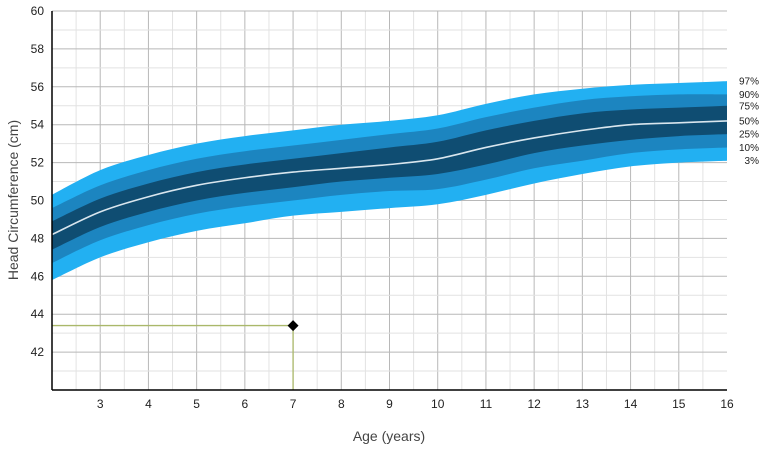  I want to click on x-tick-label: 15, so click(679, 404).